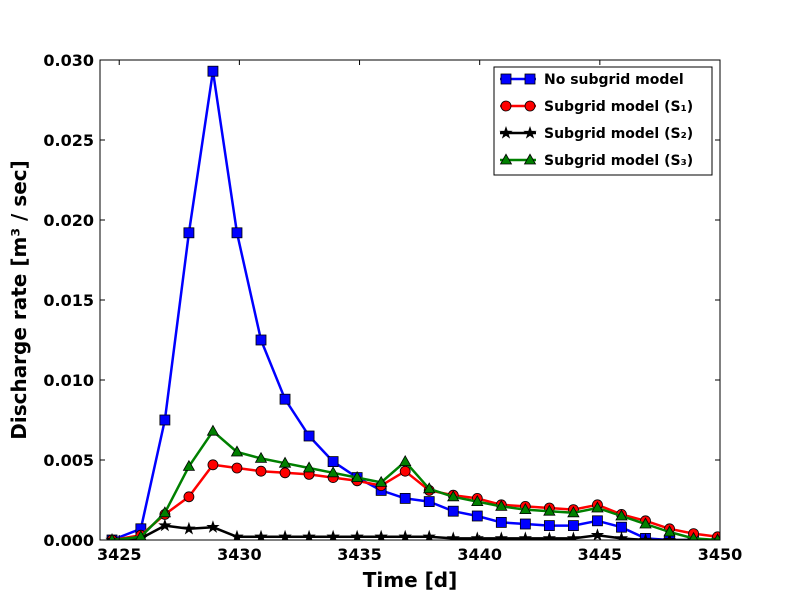 This screenshot has height=600, width=800. Describe the element at coordinates (614, 80) in the screenshot. I see `legend-label: No subgrid model` at that location.